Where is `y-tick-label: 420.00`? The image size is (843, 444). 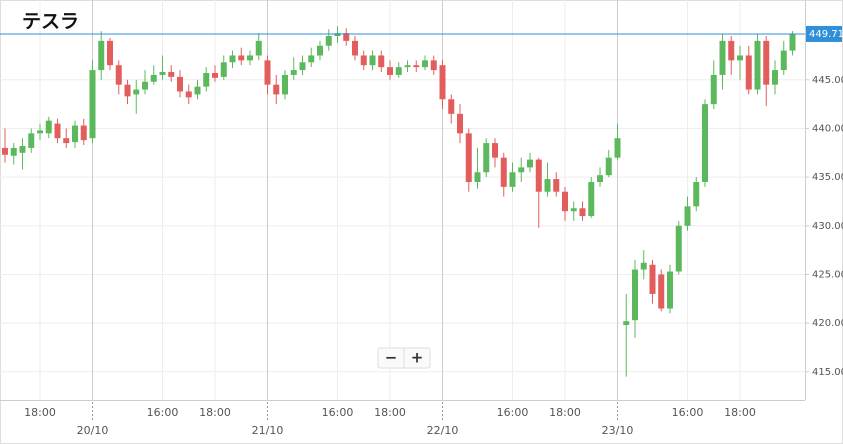 y-tick-label: 420.00 is located at coordinates (827, 323).